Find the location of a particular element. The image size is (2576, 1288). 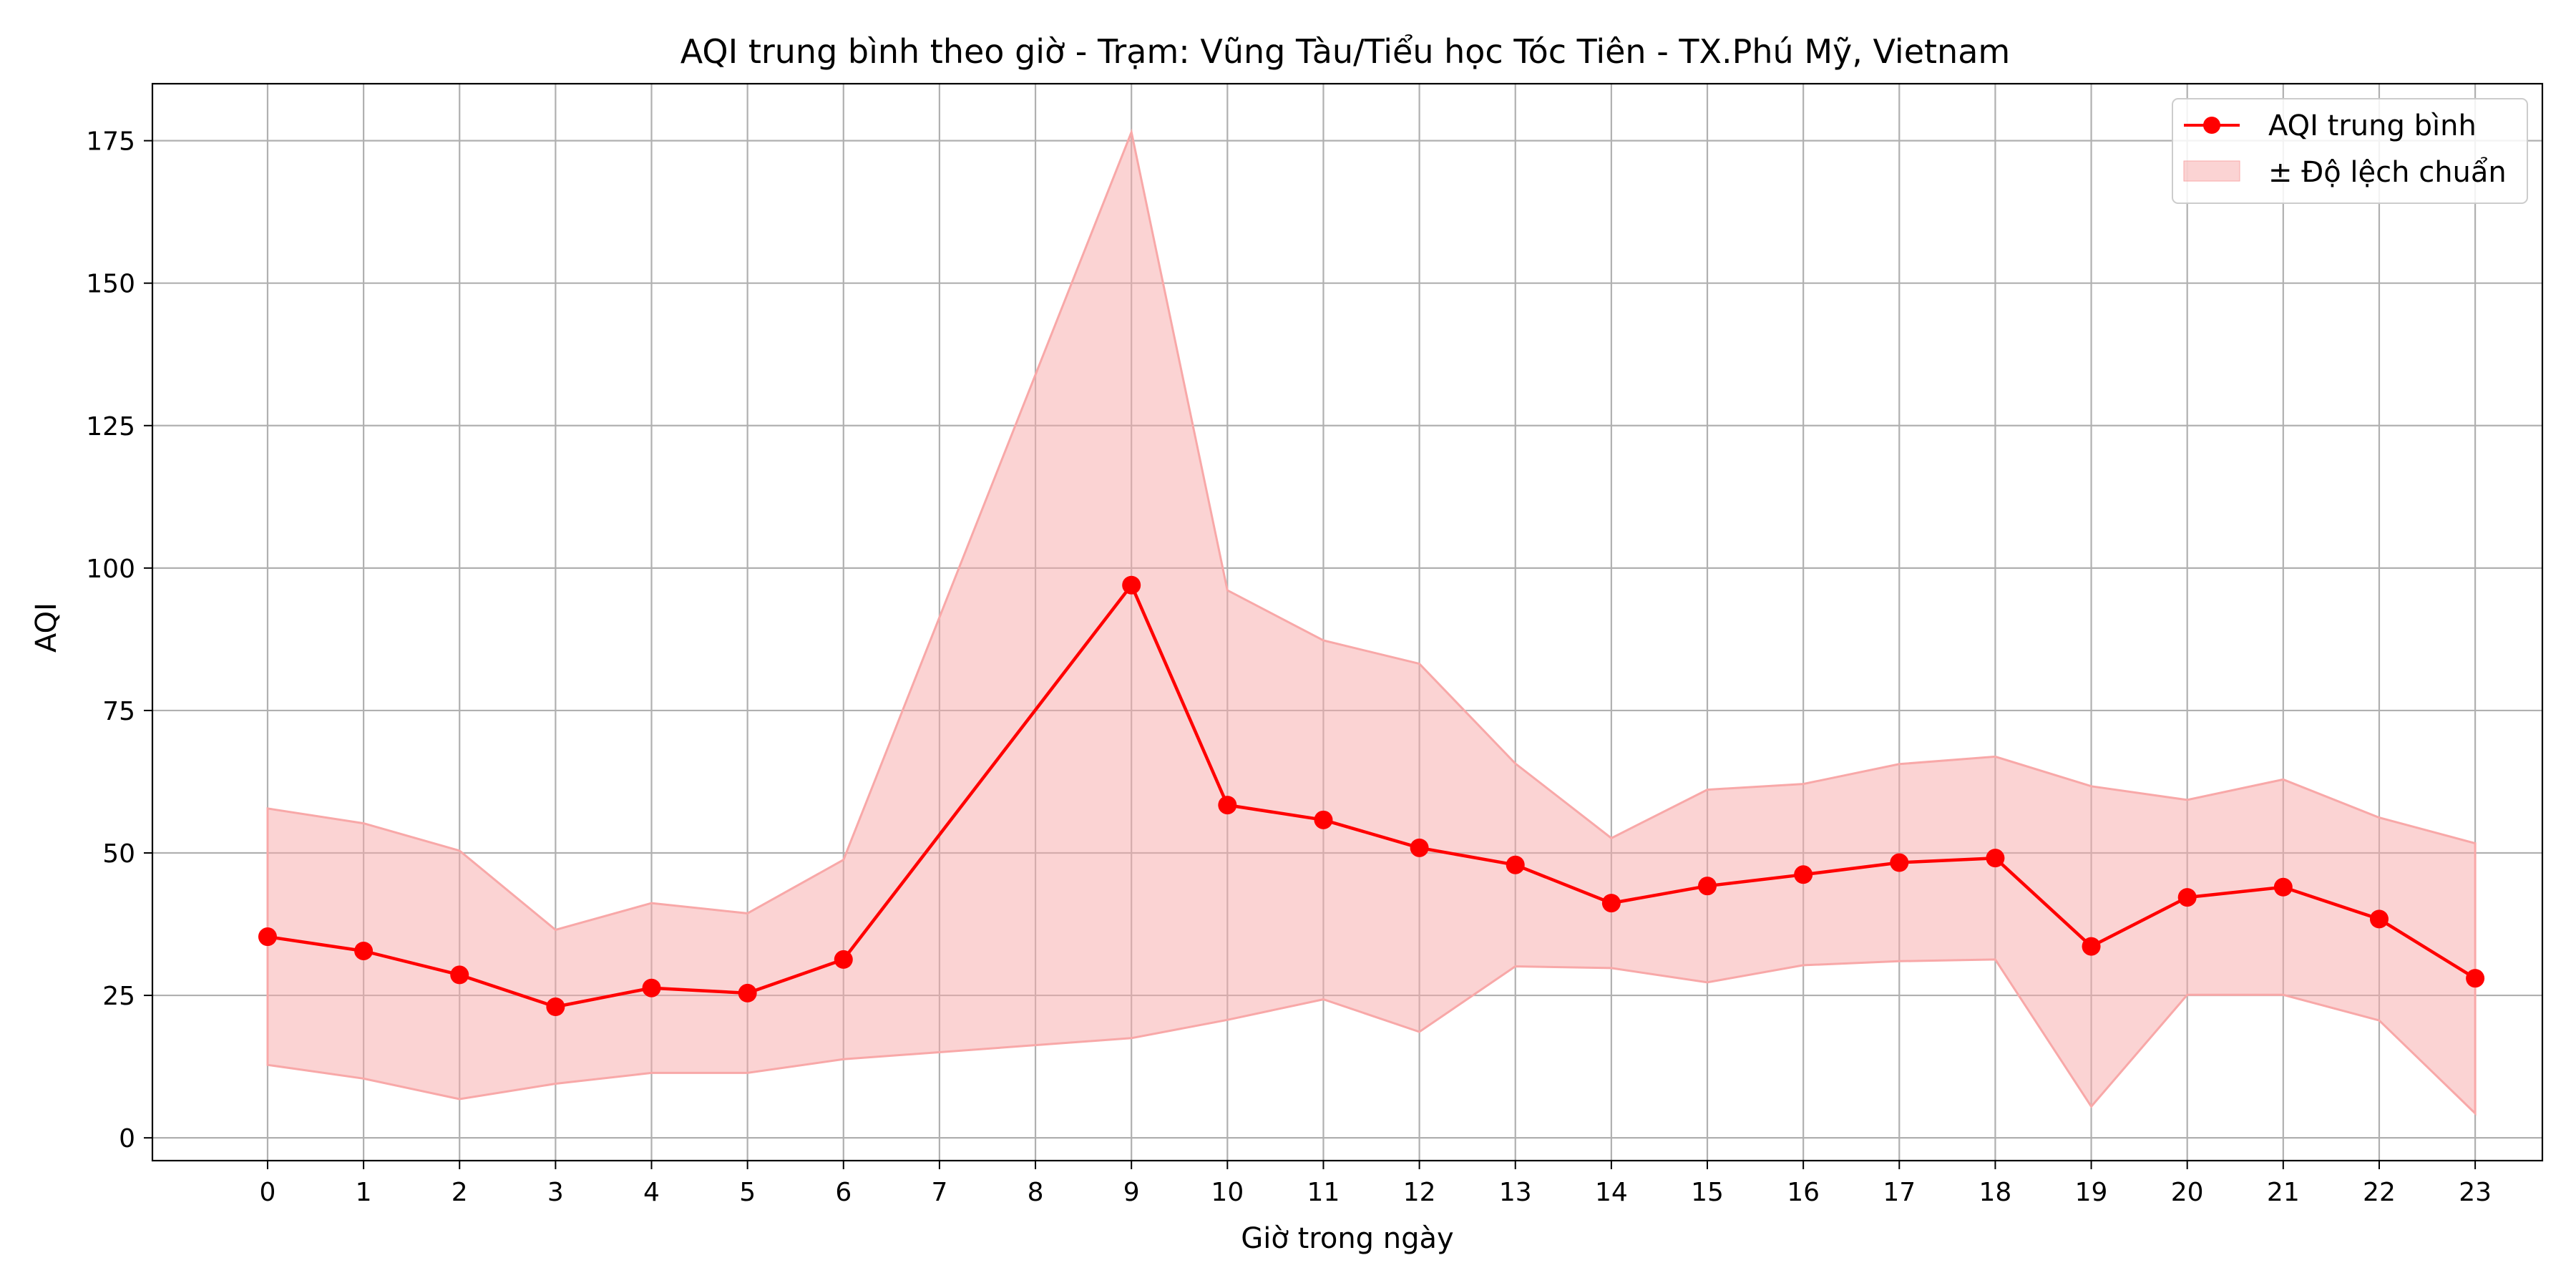

x-tick-label: 0 is located at coordinates (268, 1192).